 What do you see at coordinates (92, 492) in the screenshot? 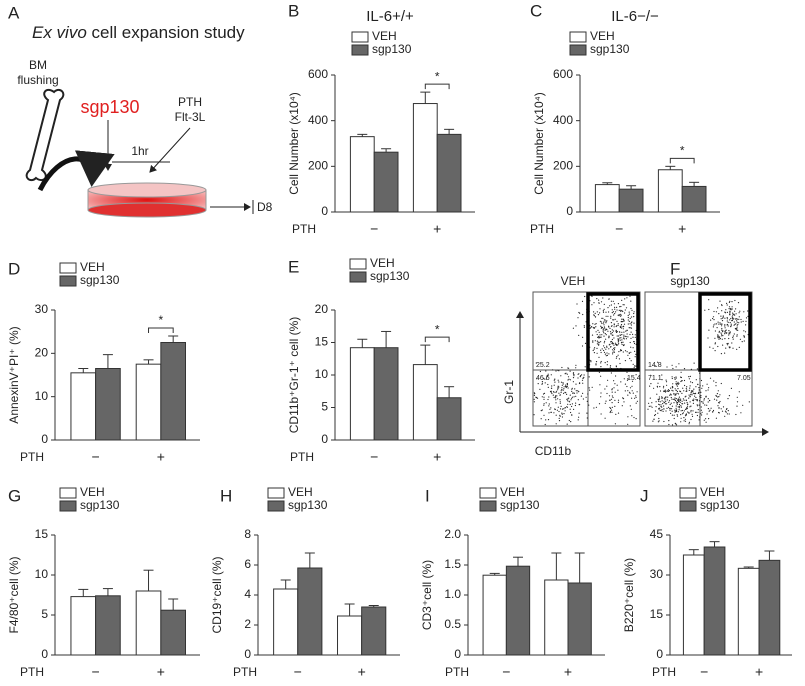
I see `legend-label: VEH` at bounding box center [92, 492].